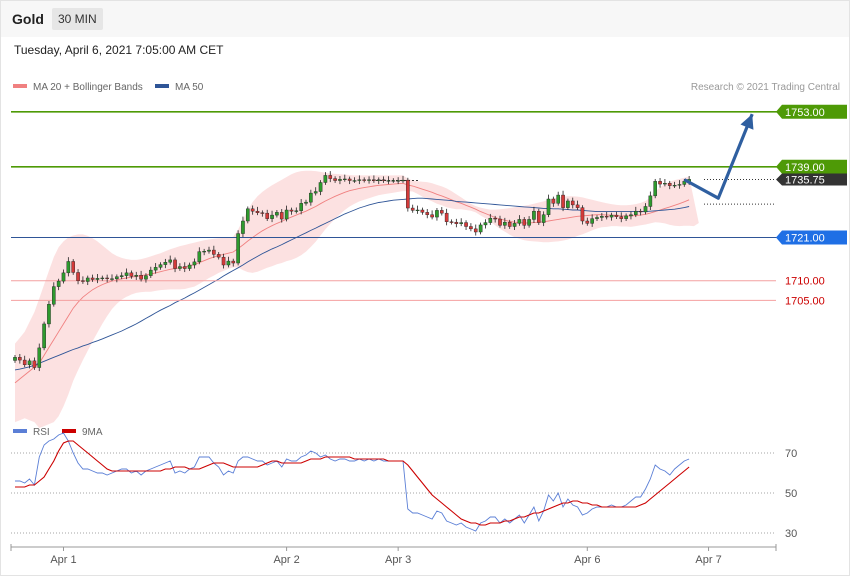 The image size is (850, 576). I want to click on support-label: 1710.00, so click(805, 282).